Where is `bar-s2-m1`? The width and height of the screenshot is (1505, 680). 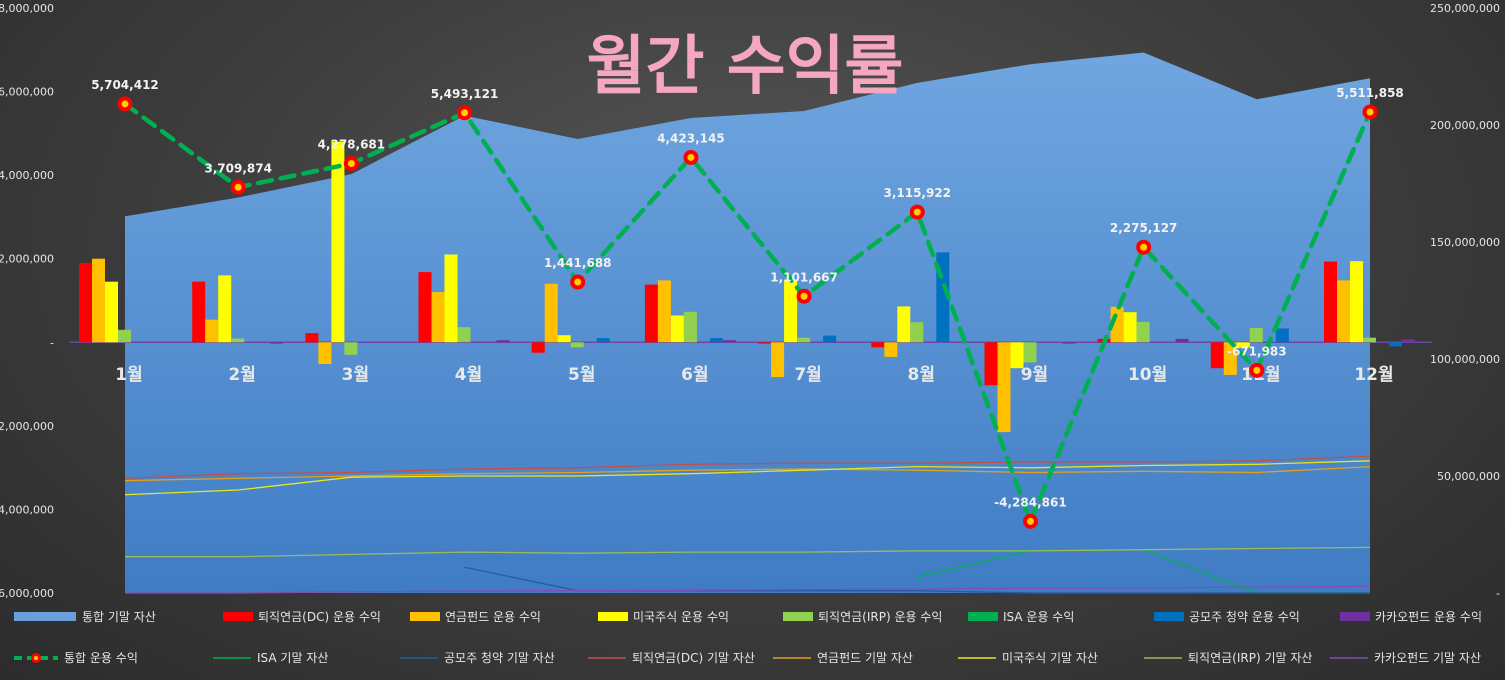
bar-s2-m1 is located at coordinates (111, 312).